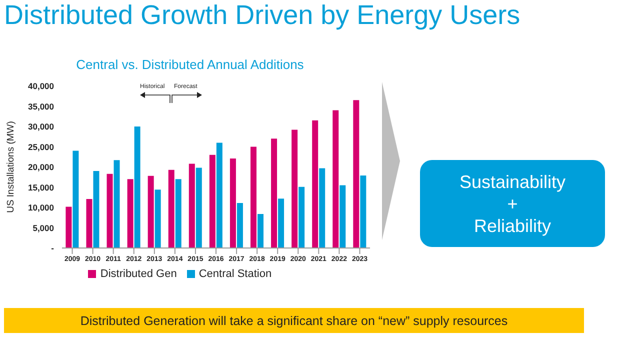  What do you see at coordinates (41, 86) in the screenshot?
I see `y-tick-label: 40,000` at bounding box center [41, 86].